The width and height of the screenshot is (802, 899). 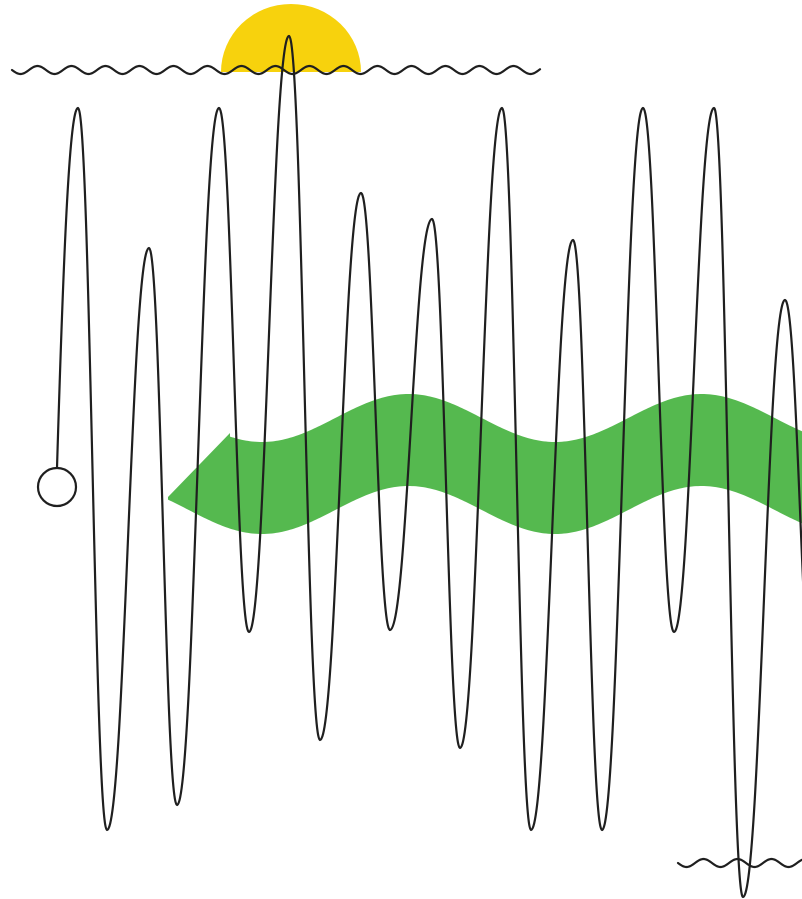 What do you see at coordinates (57, 487) in the screenshot?
I see `circle-endpoint-icon` at bounding box center [57, 487].